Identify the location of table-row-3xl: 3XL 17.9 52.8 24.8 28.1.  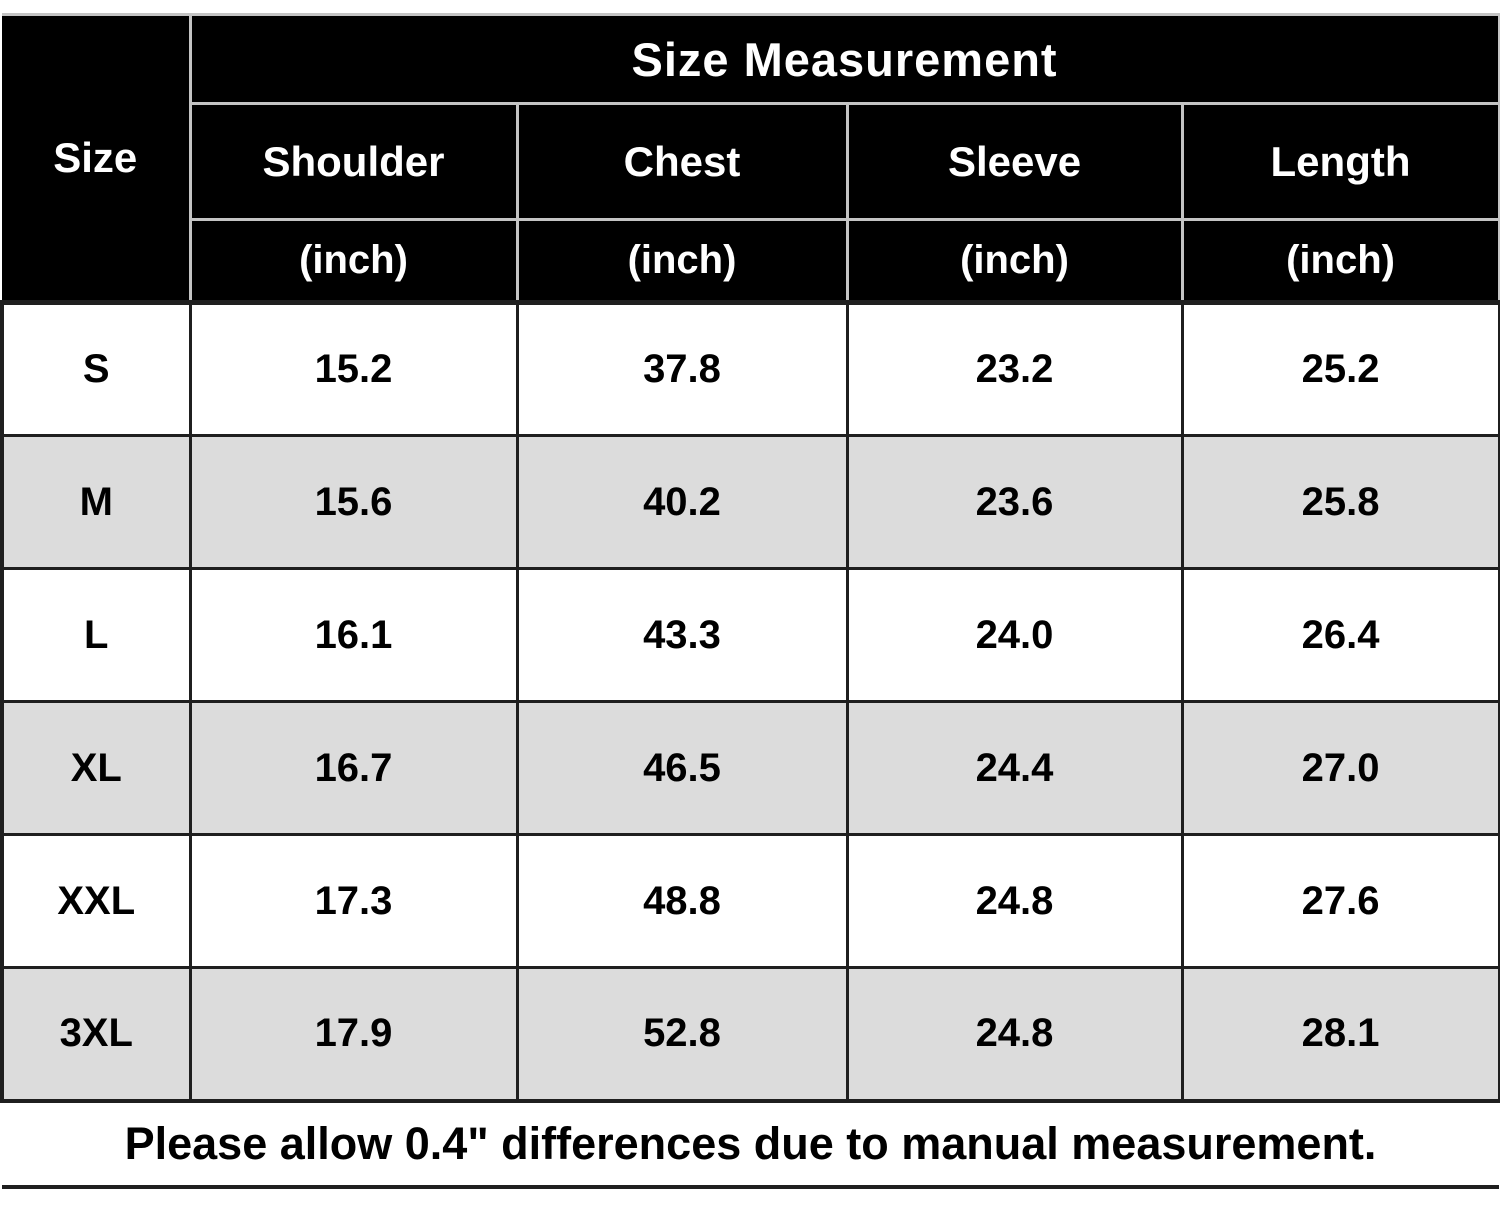
(750, 1034).